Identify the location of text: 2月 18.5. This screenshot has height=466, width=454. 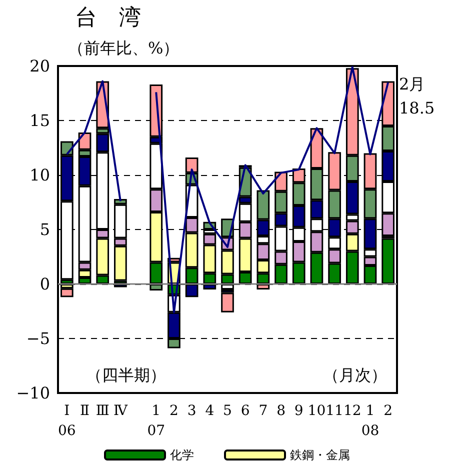
(417, 96).